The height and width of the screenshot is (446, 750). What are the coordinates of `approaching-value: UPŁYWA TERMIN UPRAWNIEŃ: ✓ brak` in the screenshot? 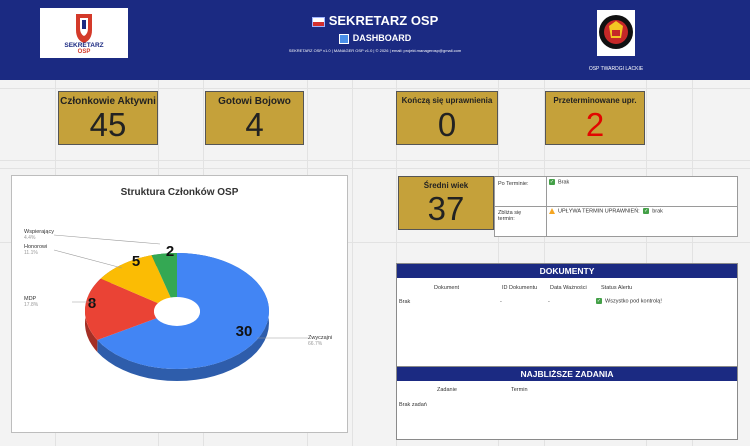 It's located at (606, 211).